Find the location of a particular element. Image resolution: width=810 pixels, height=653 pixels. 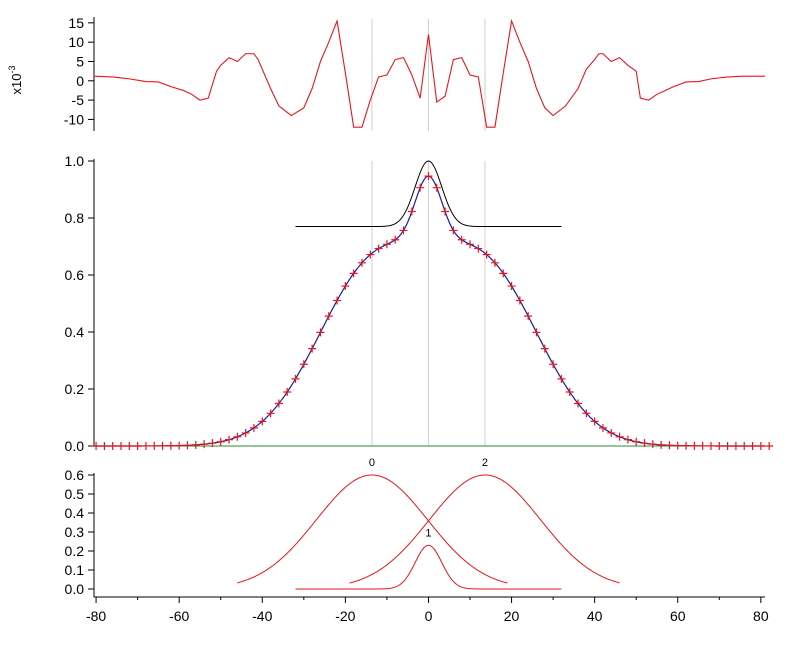

main-y-tick-label: 0.6 is located at coordinates (75, 275).